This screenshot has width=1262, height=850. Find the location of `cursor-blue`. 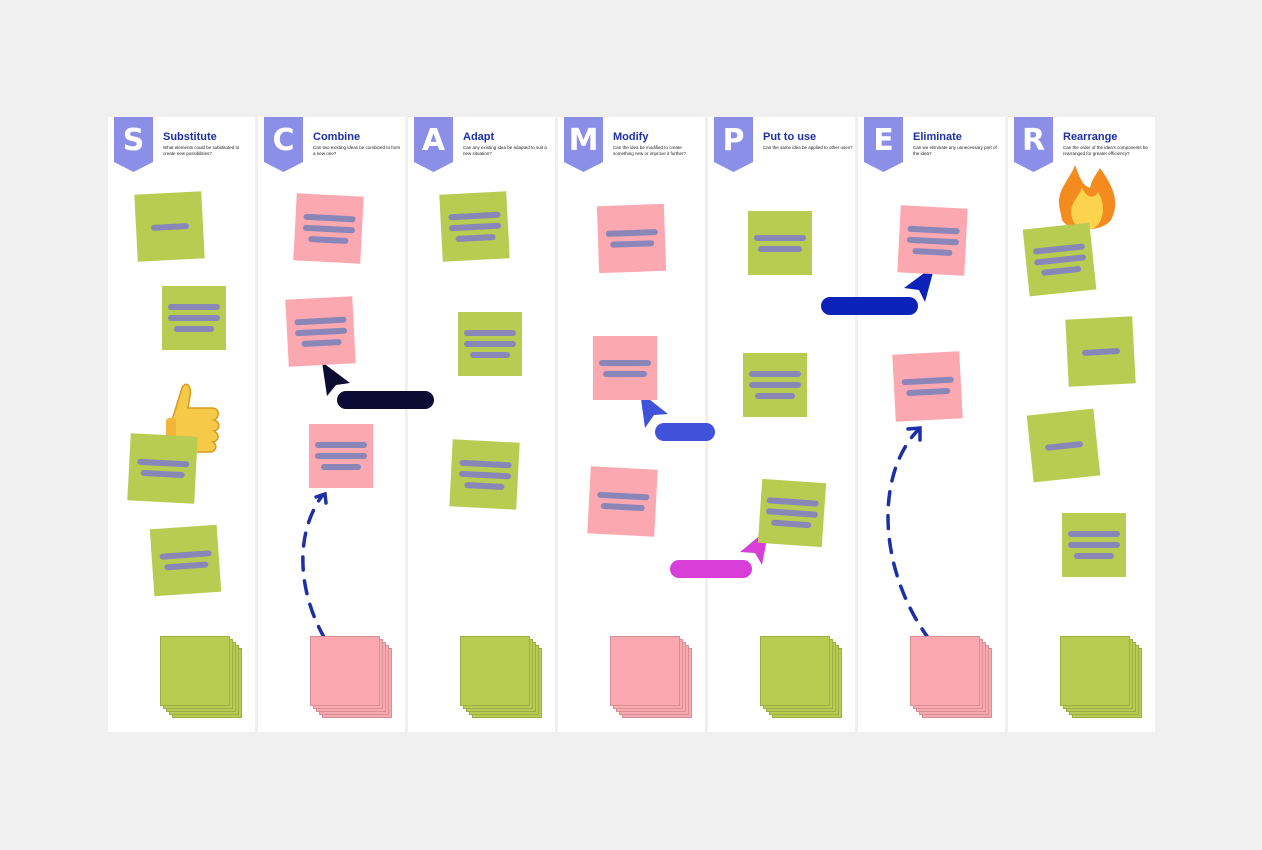

cursor-blue is located at coordinates (677, 416).